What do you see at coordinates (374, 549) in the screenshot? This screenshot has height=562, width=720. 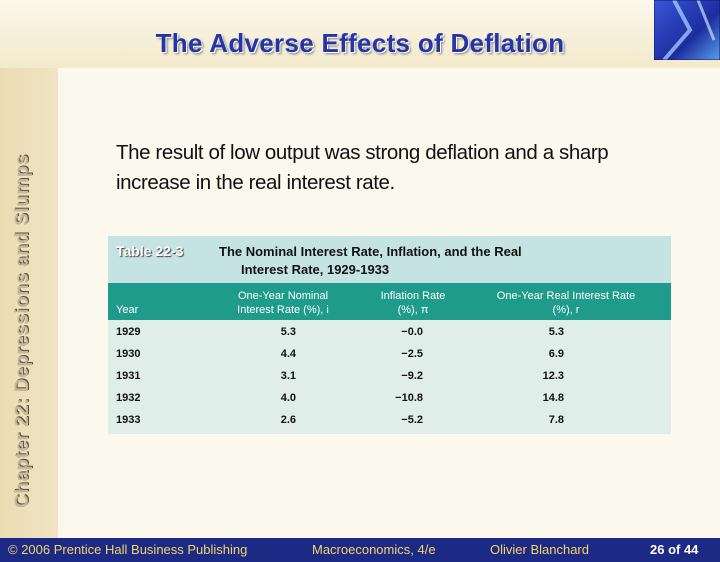 I see `footer-book: Macroeconomics, 4/e` at bounding box center [374, 549].